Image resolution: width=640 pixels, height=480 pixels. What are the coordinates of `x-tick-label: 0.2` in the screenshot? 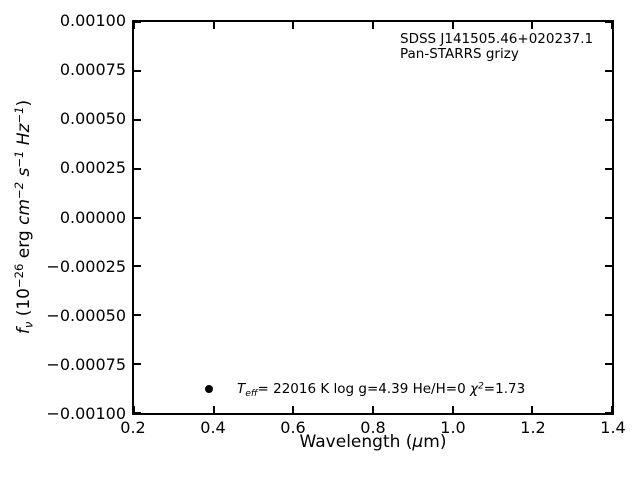 It's located at (133, 427).